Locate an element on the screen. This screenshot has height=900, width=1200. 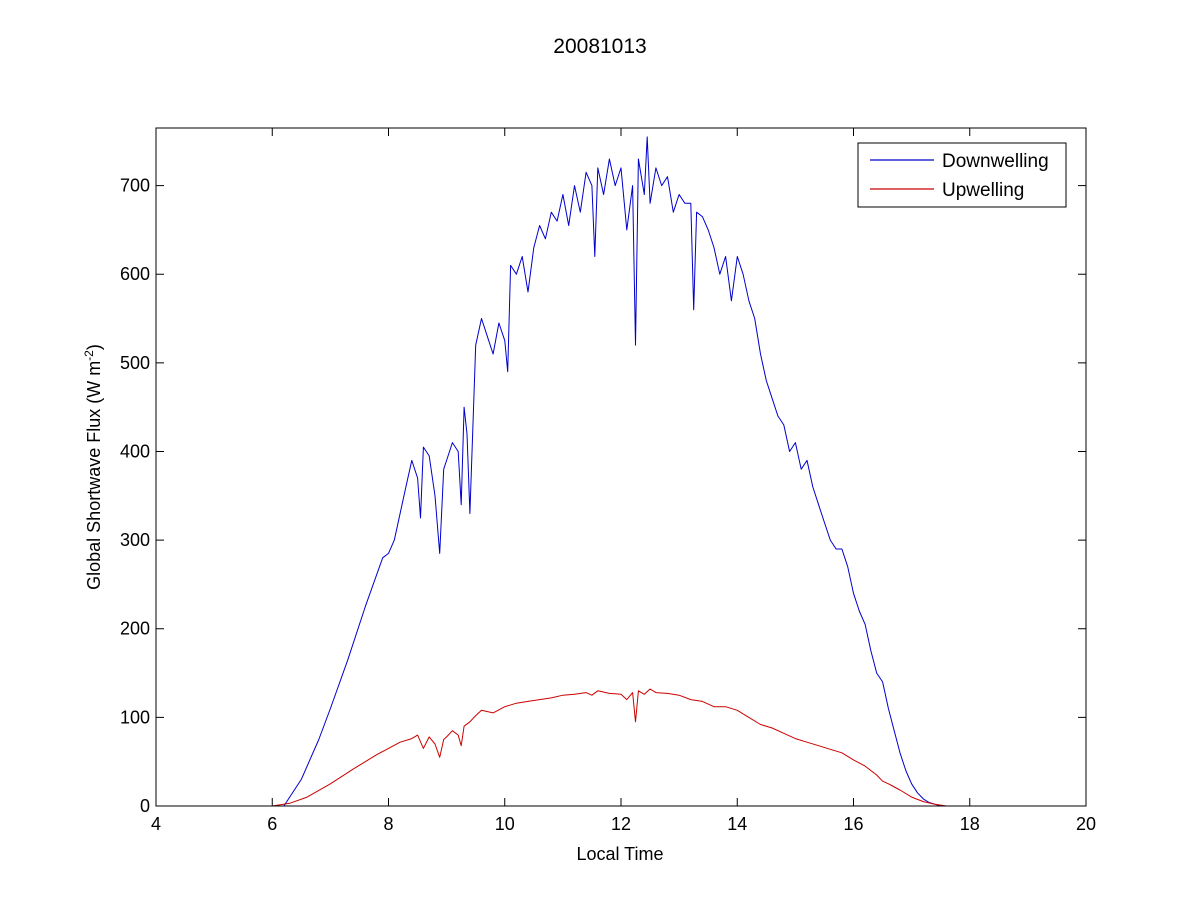
x-tick-label: 10 is located at coordinates (505, 824).